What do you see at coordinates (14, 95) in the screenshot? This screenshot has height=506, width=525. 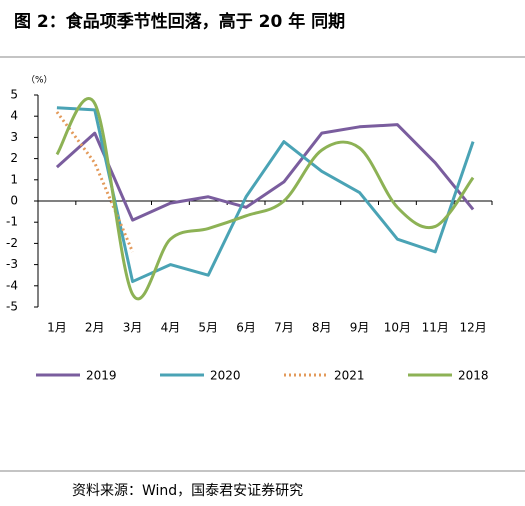 I see `y-tick-label: 5` at bounding box center [14, 95].